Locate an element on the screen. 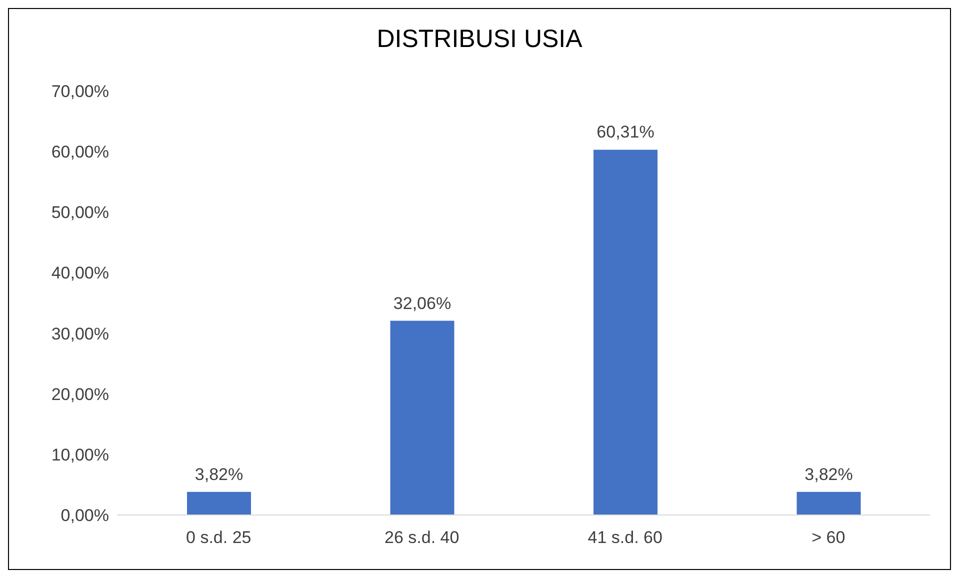 This screenshot has width=961, height=580. data-label: 32,06% is located at coordinates (422, 303).